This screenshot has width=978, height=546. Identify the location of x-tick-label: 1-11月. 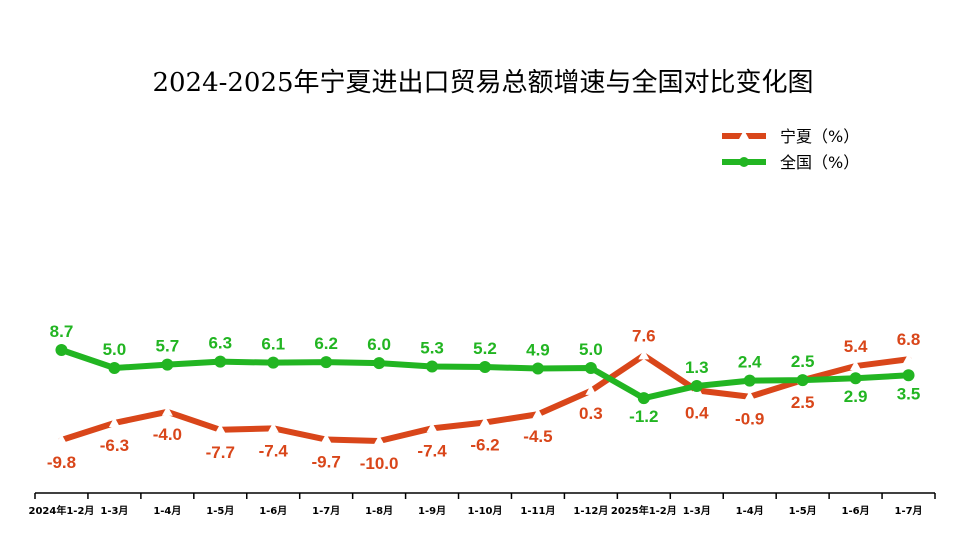
(537, 511).